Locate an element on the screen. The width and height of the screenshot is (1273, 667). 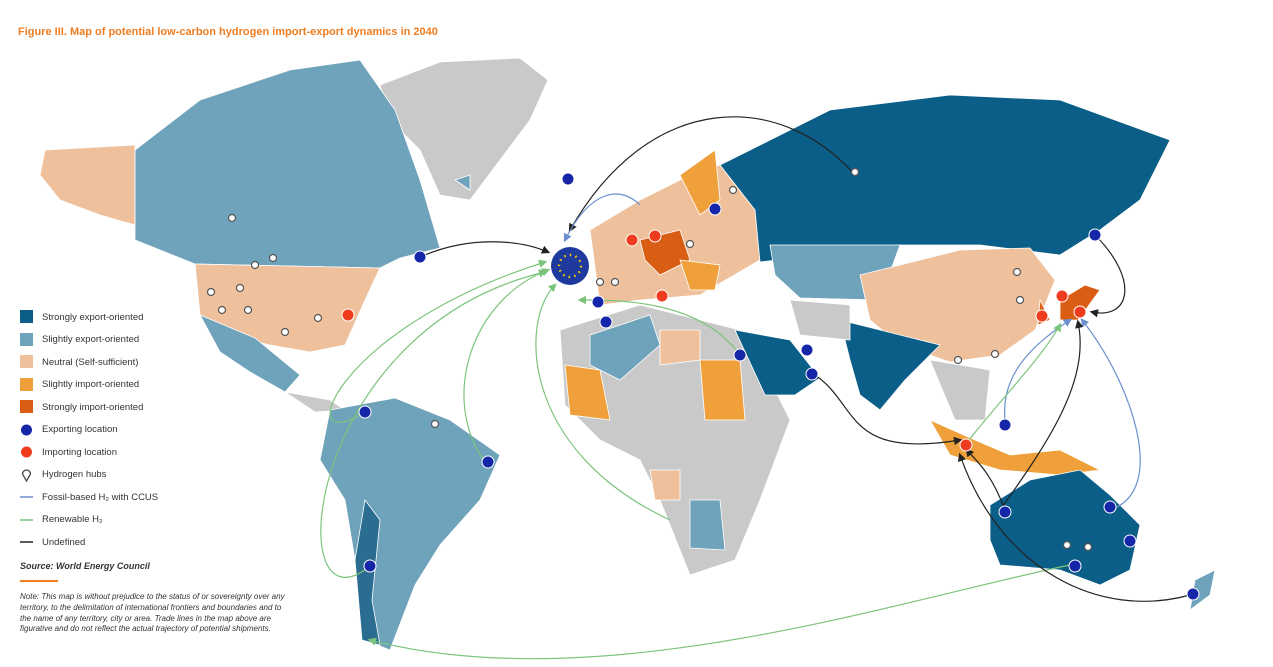
divider is located at coordinates (39, 581).